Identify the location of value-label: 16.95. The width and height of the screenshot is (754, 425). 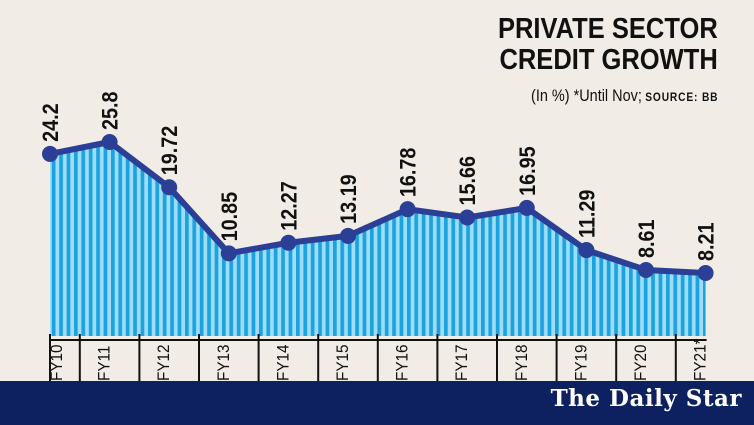
(528, 171).